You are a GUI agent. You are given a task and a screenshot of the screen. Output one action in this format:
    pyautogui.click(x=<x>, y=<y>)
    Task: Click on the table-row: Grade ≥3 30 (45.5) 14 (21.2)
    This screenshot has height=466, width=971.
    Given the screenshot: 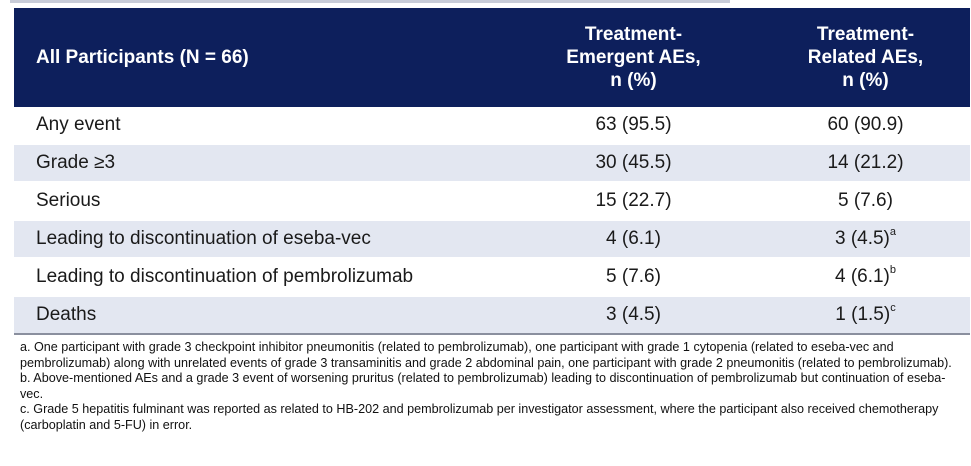 What is the action you would take?
    pyautogui.click(x=492, y=163)
    